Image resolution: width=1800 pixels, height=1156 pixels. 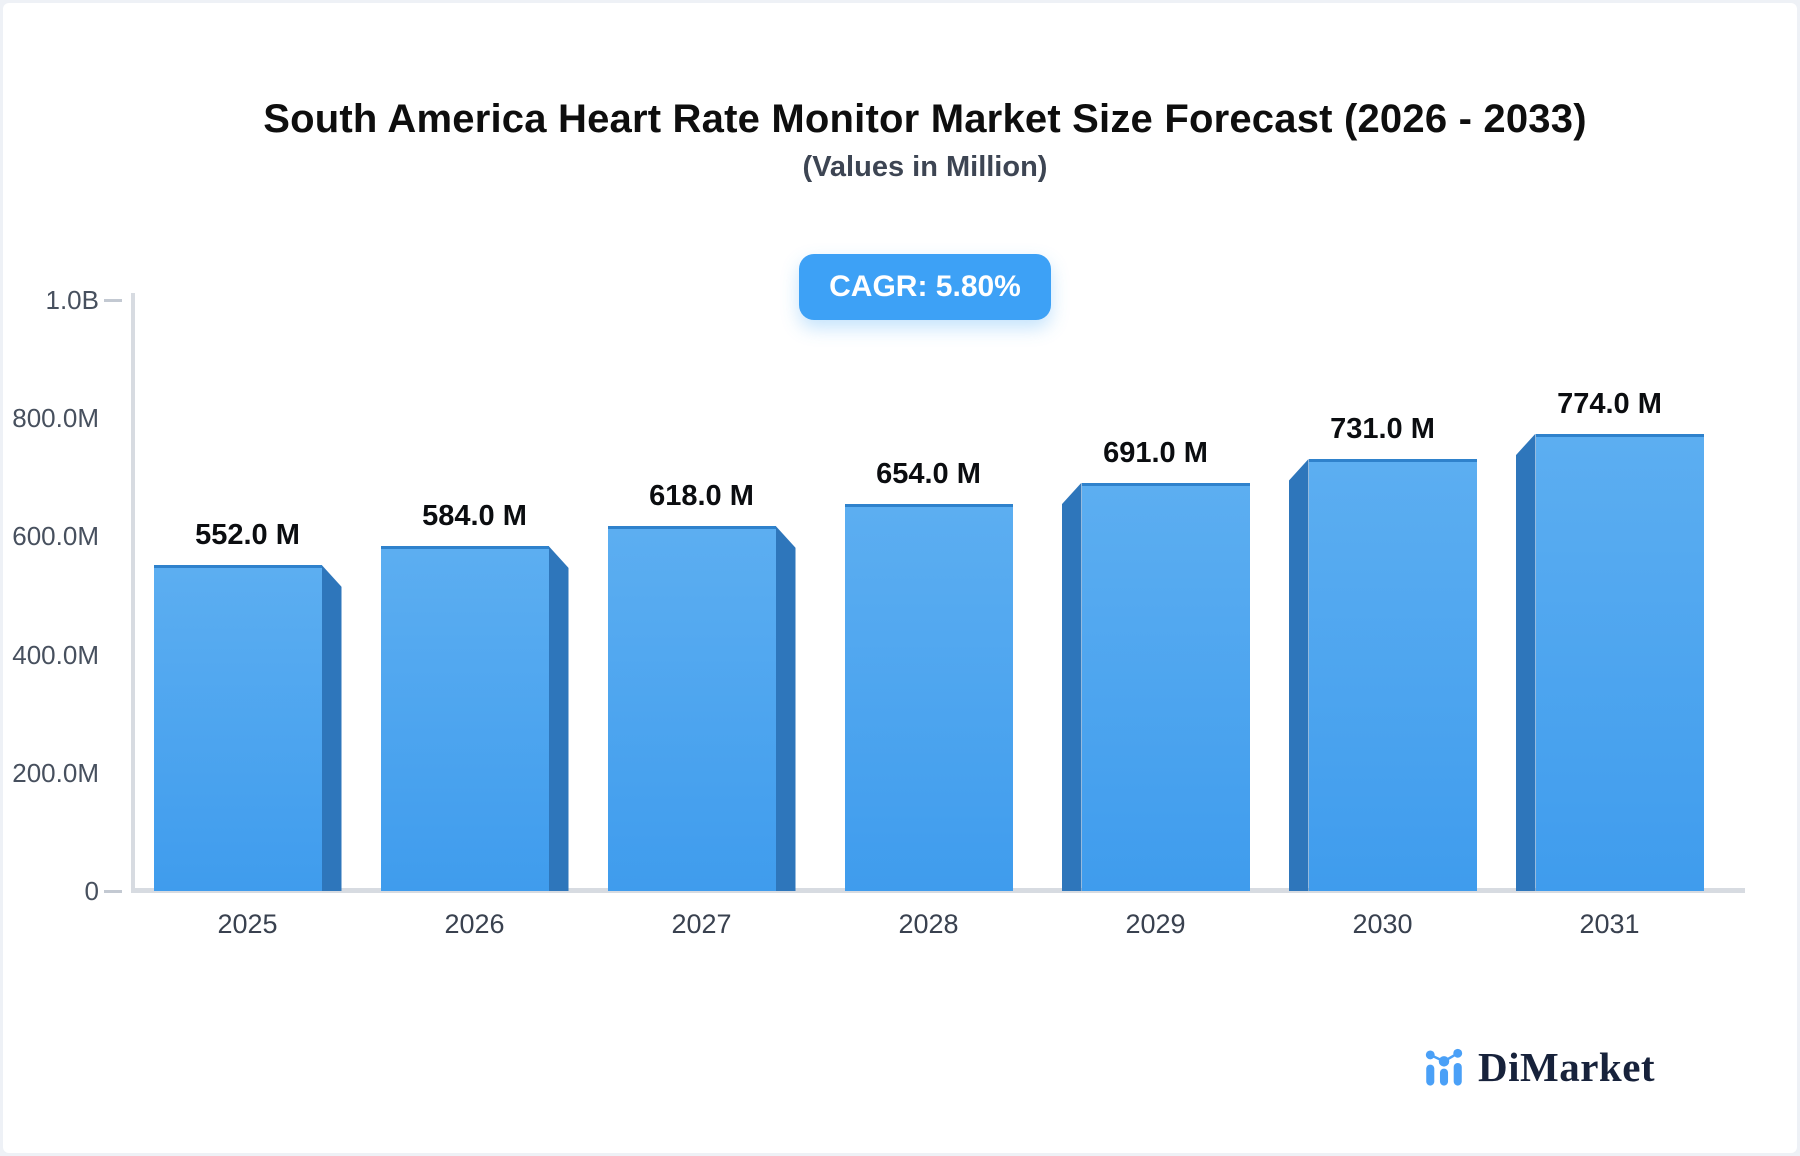 What do you see at coordinates (1609, 924) in the screenshot?
I see `x-axis-category-label: 2031` at bounding box center [1609, 924].